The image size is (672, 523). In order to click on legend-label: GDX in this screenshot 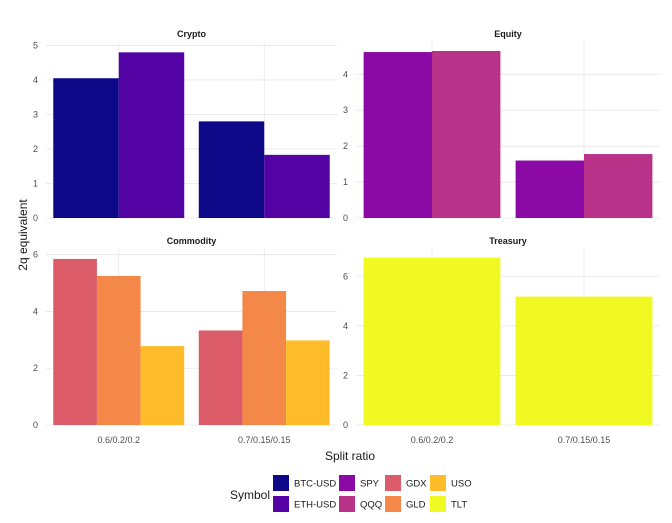, I will do `click(416, 484)`.